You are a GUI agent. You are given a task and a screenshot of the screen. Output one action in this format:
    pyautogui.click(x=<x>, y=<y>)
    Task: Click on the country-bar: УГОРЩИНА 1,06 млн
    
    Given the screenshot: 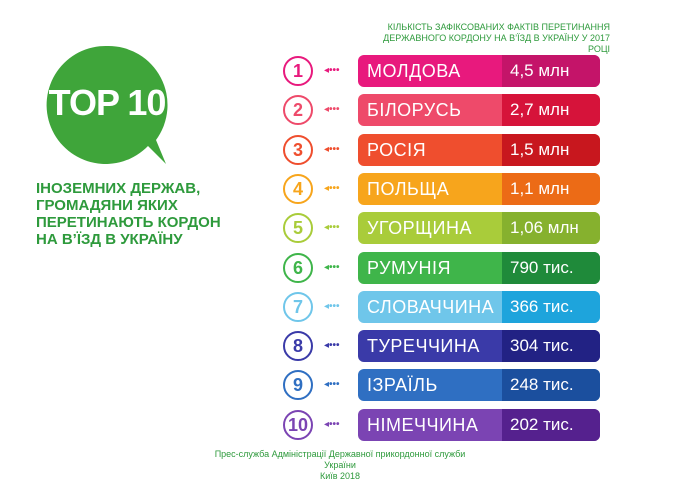 What is the action you would take?
    pyautogui.click(x=479, y=228)
    